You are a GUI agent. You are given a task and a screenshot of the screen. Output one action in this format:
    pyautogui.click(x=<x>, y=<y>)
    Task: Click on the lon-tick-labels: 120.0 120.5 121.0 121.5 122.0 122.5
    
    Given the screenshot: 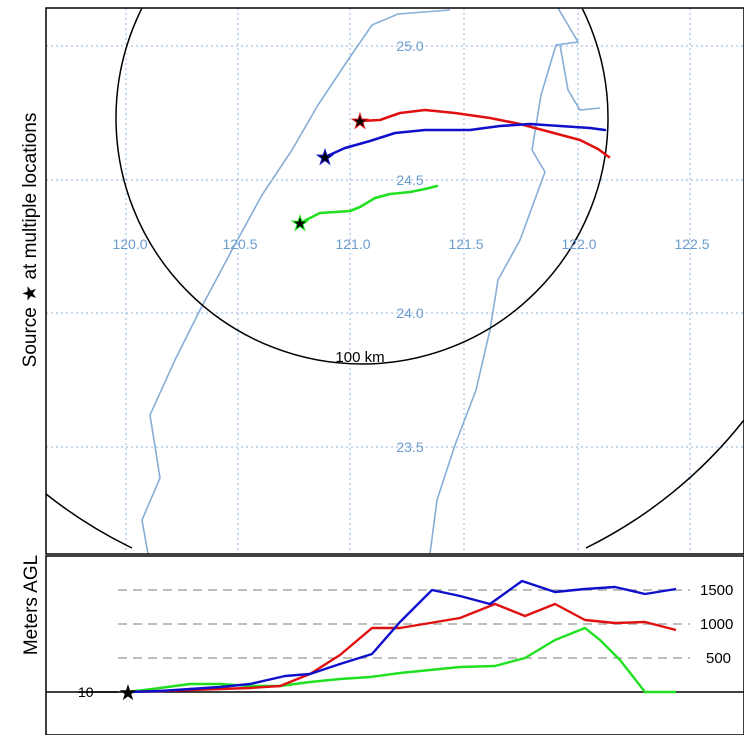 What is the action you would take?
    pyautogui.click(x=410, y=244)
    